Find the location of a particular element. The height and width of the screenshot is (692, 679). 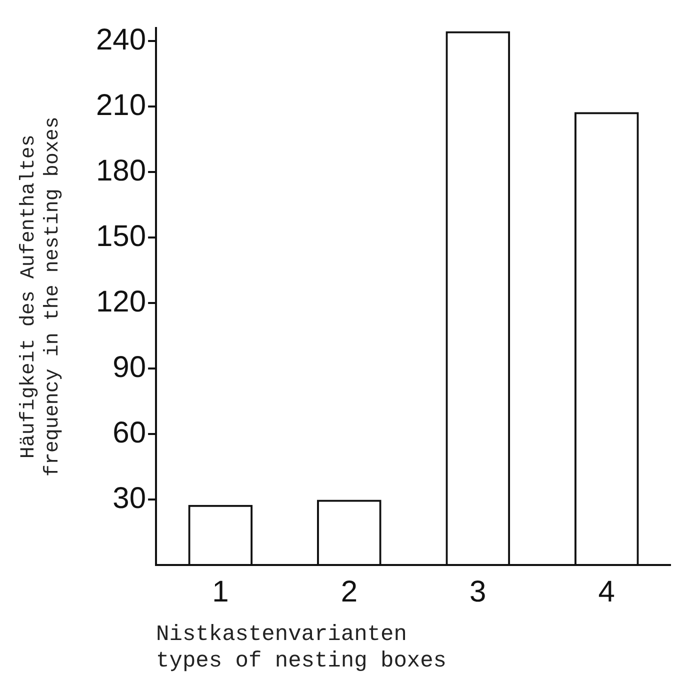

x-tick-label: 2 is located at coordinates (349, 591).